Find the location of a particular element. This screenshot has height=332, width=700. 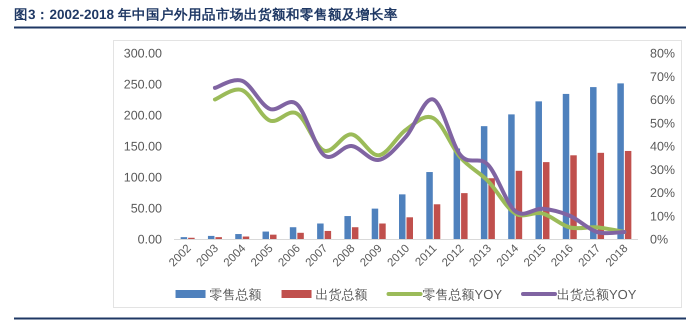

y-tick-label: 0.00 is located at coordinates (150, 239).